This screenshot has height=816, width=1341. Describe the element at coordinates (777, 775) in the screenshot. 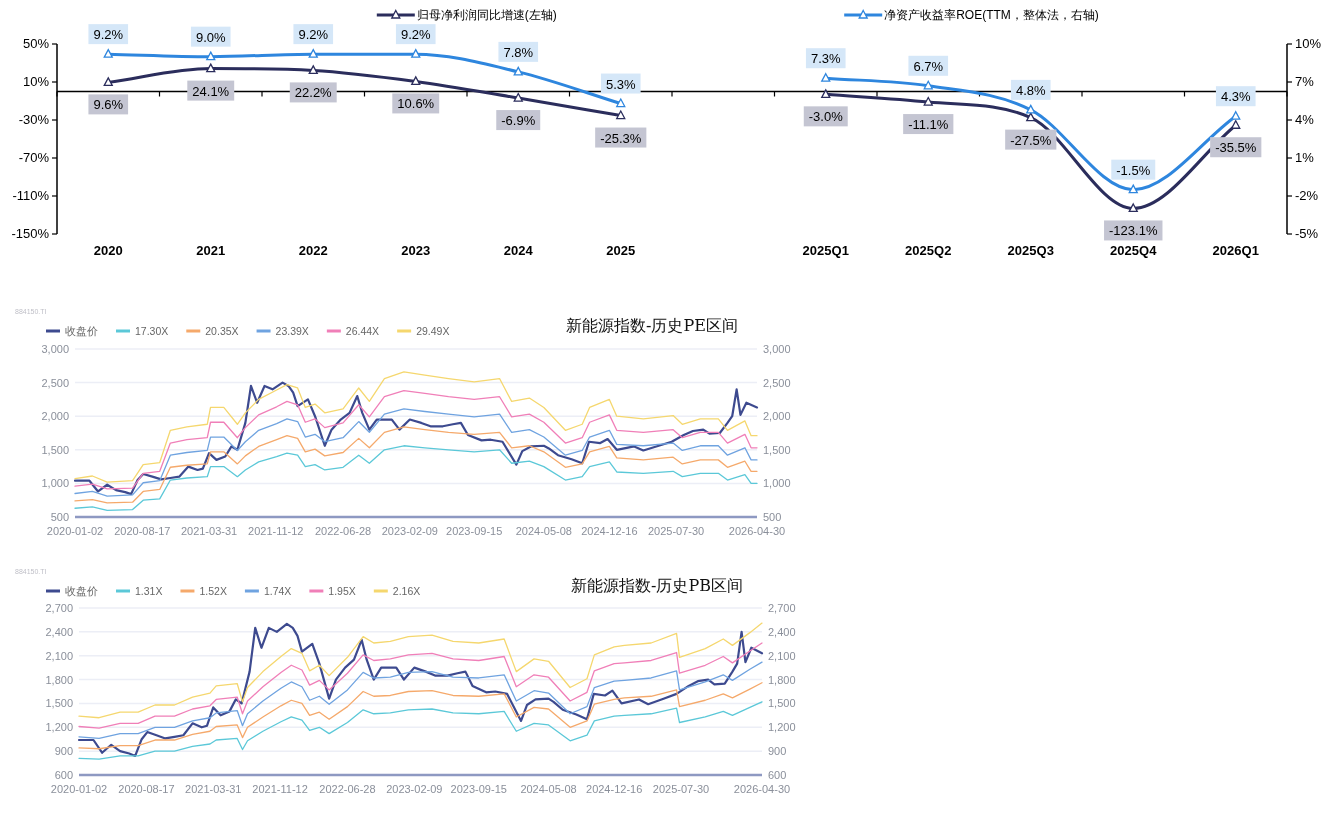

I see `y2-tick-label: 600` at that location.